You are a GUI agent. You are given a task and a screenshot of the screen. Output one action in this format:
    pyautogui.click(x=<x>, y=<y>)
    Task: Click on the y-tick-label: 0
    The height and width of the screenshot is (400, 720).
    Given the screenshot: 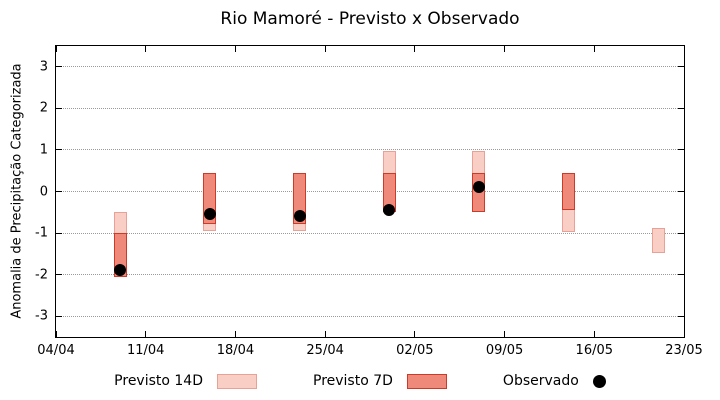 What is the action you would take?
    pyautogui.click(x=43, y=191)
    